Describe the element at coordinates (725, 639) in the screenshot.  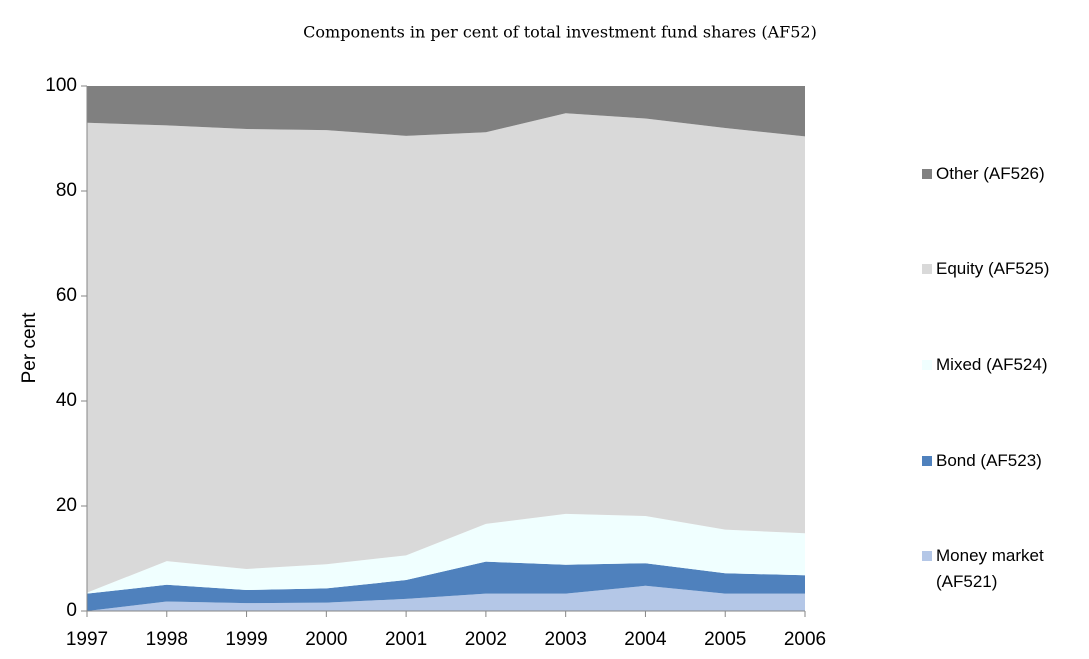
I see `x-tick-label: 2005` at that location.